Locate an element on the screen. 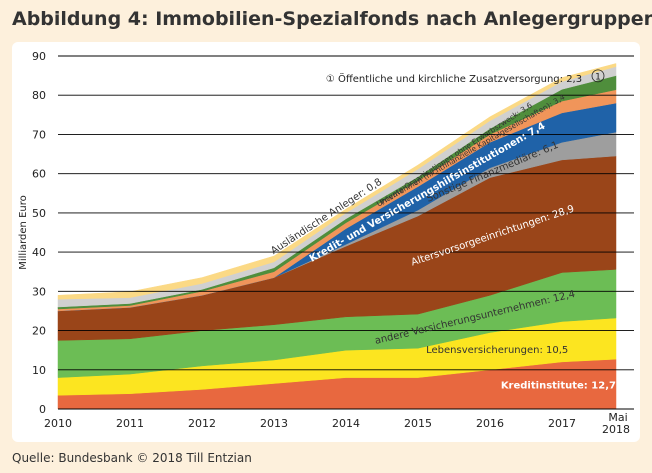 Image resolution: width=652 pixels, height=473 pixels. x-tick-label-6: 2016 is located at coordinates (490, 423).